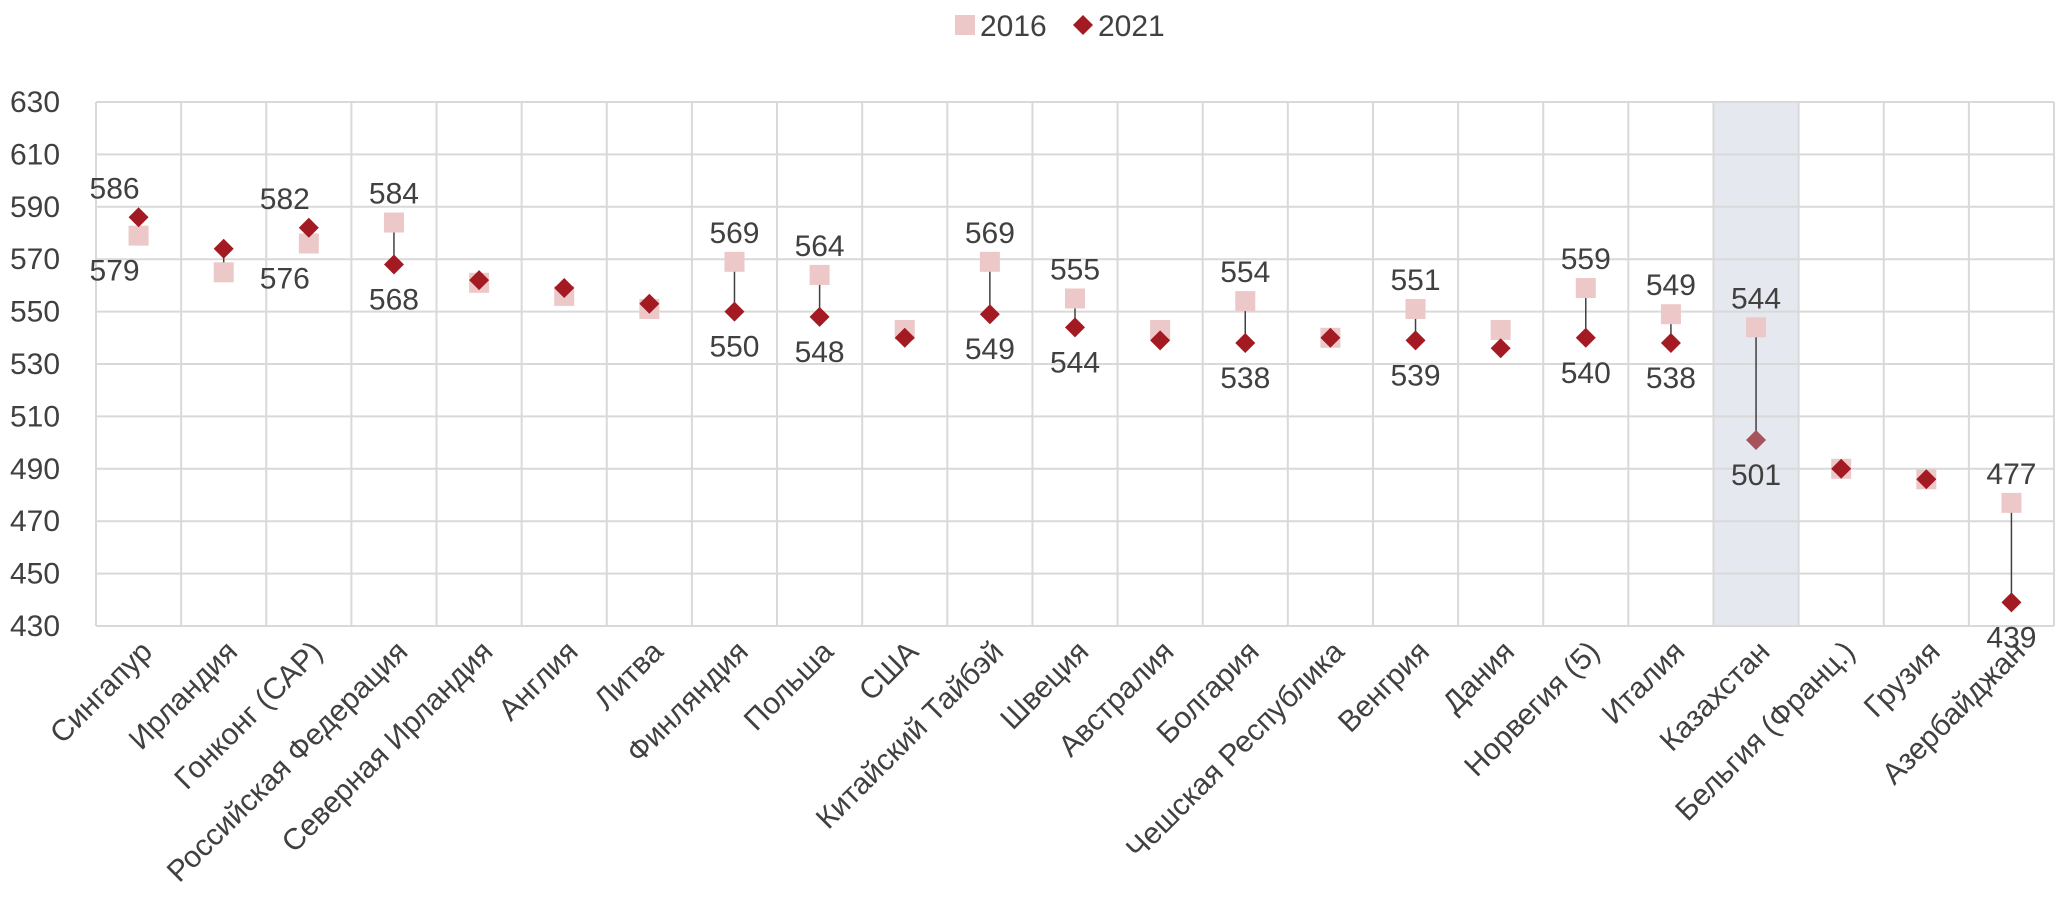  I want to click on y-tick-label-430: 430, so click(35, 626).